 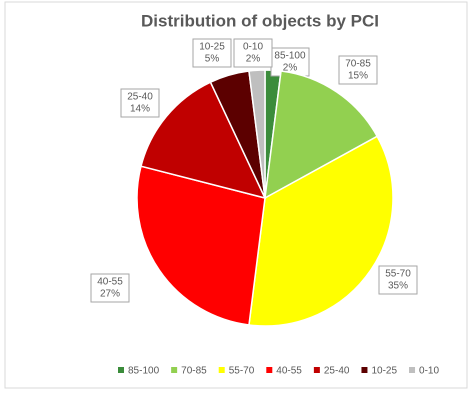 I want to click on slice-category-label: 10-25, so click(x=212, y=47).